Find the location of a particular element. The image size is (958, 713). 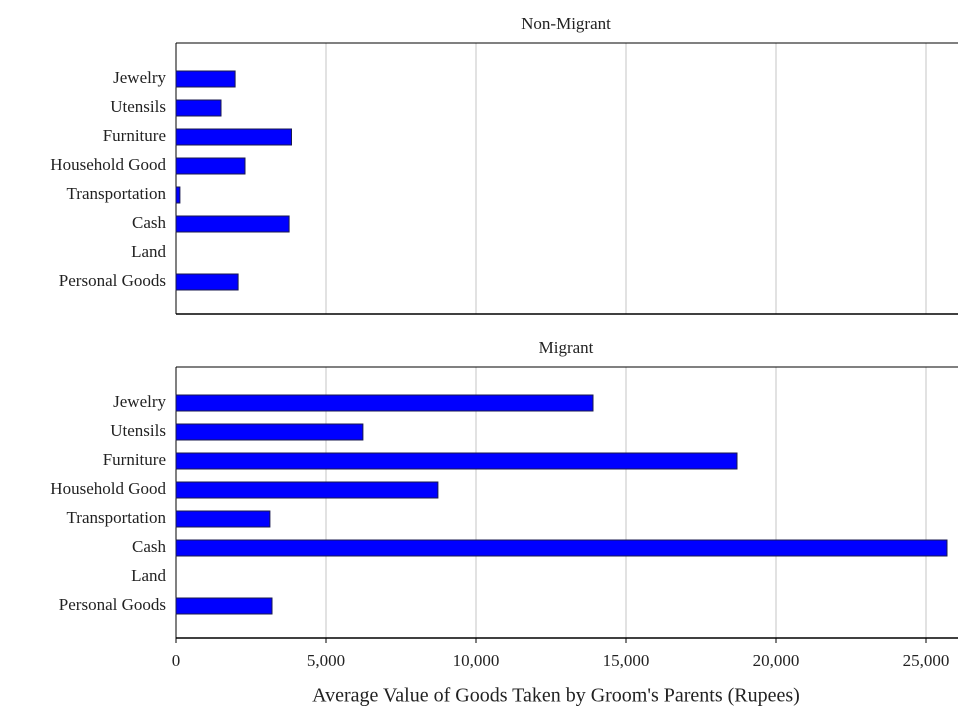

x-tick-label: 20,000 is located at coordinates (776, 660).